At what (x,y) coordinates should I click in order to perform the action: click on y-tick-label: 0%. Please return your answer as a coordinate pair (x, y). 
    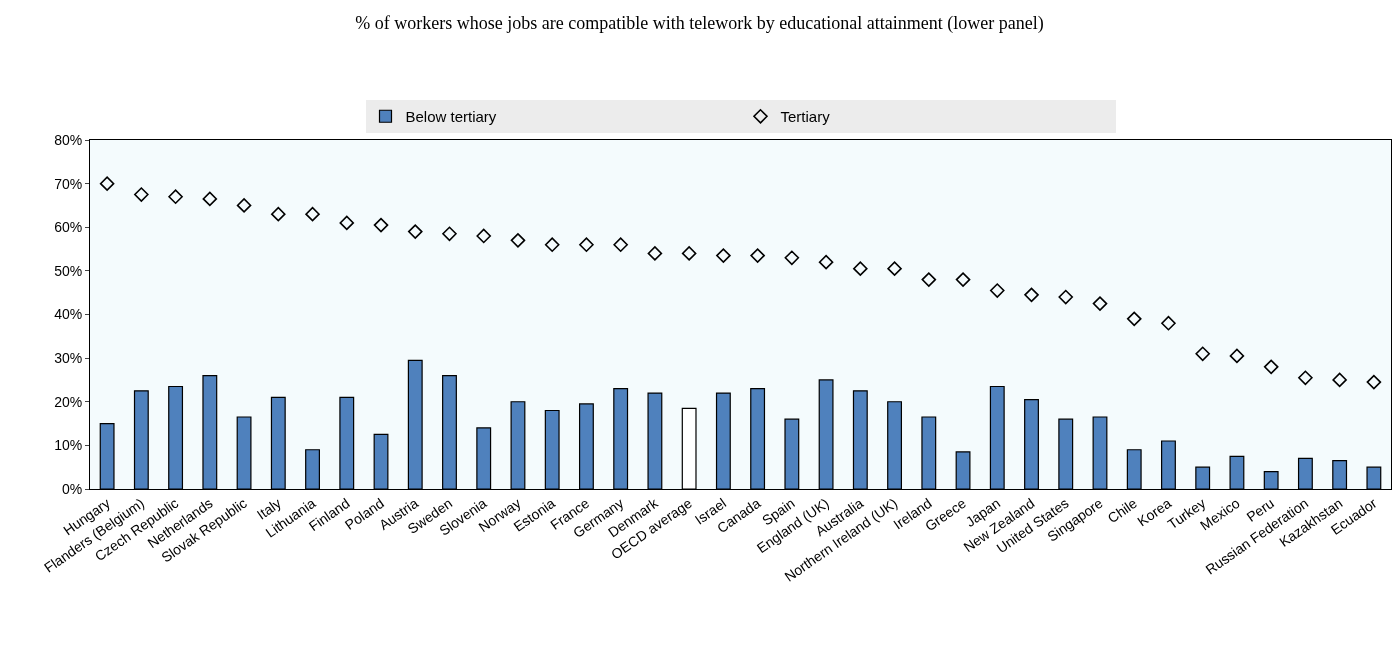
    Looking at the image, I should click on (72, 488).